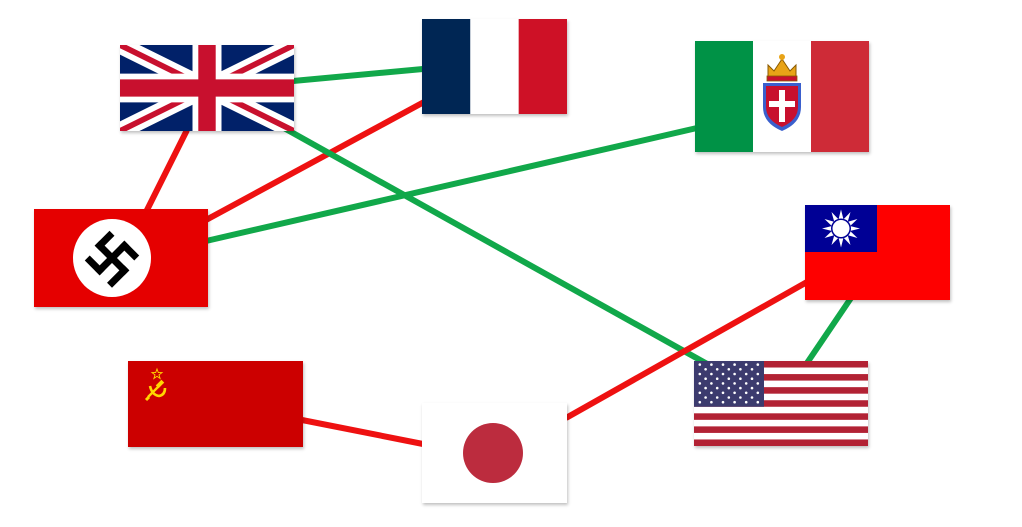  Describe the element at coordinates (358, 75) in the screenshot. I see `link-uk-france` at that location.